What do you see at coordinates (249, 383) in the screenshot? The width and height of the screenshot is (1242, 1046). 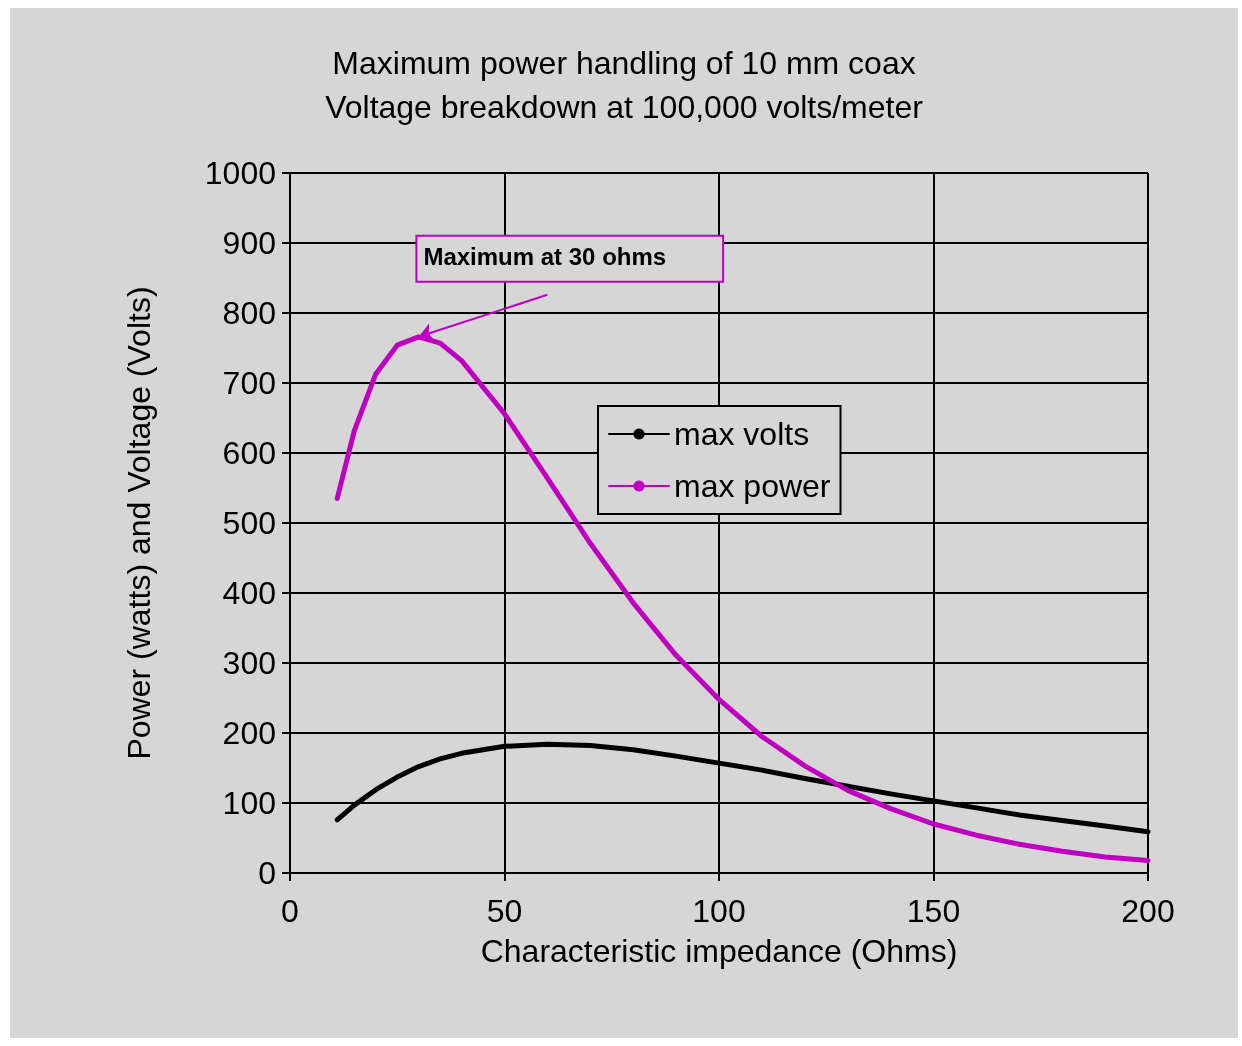 I see `y-tick-label: 700` at bounding box center [249, 383].